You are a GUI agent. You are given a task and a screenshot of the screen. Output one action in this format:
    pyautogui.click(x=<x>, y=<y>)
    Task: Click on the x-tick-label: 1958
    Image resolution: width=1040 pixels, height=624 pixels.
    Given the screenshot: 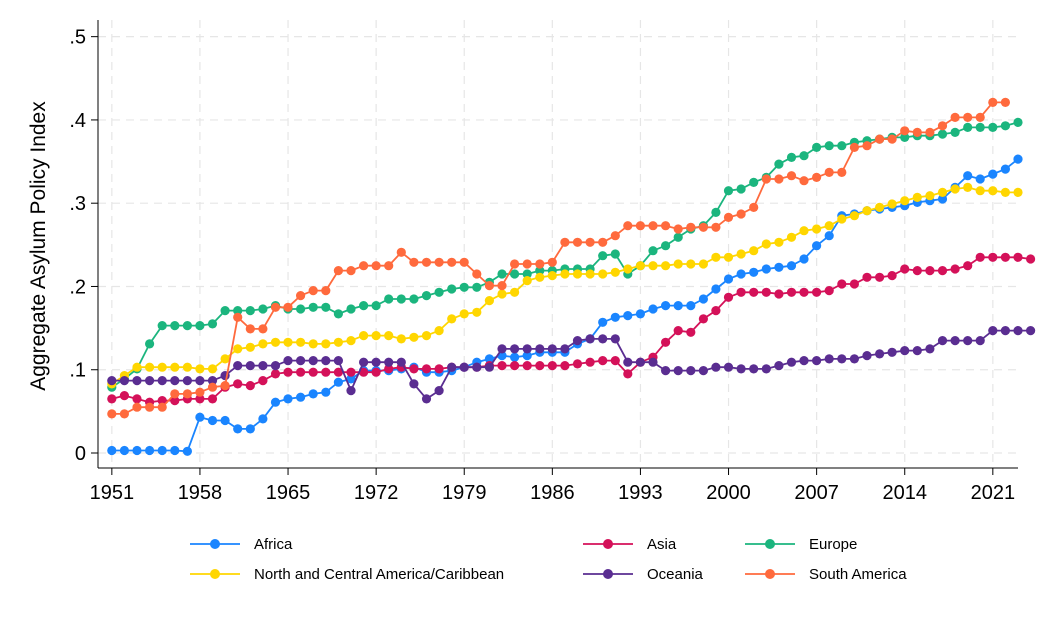 What is the action you would take?
    pyautogui.click(x=200, y=493)
    